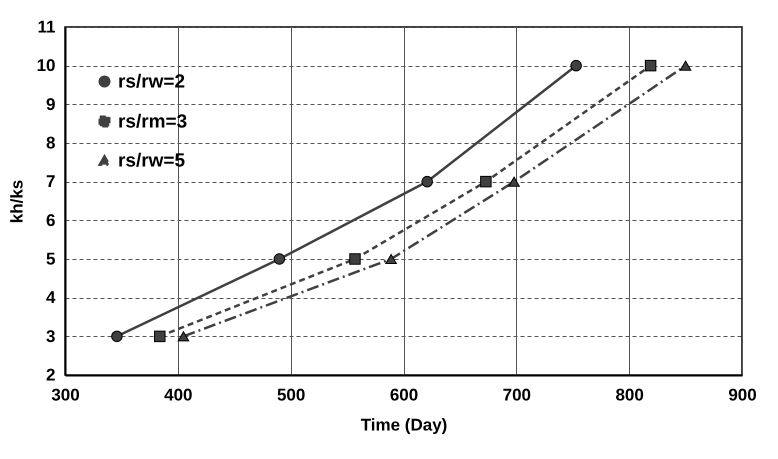 This screenshot has width=778, height=459. I want to click on x-tick-label: 700, so click(517, 395).